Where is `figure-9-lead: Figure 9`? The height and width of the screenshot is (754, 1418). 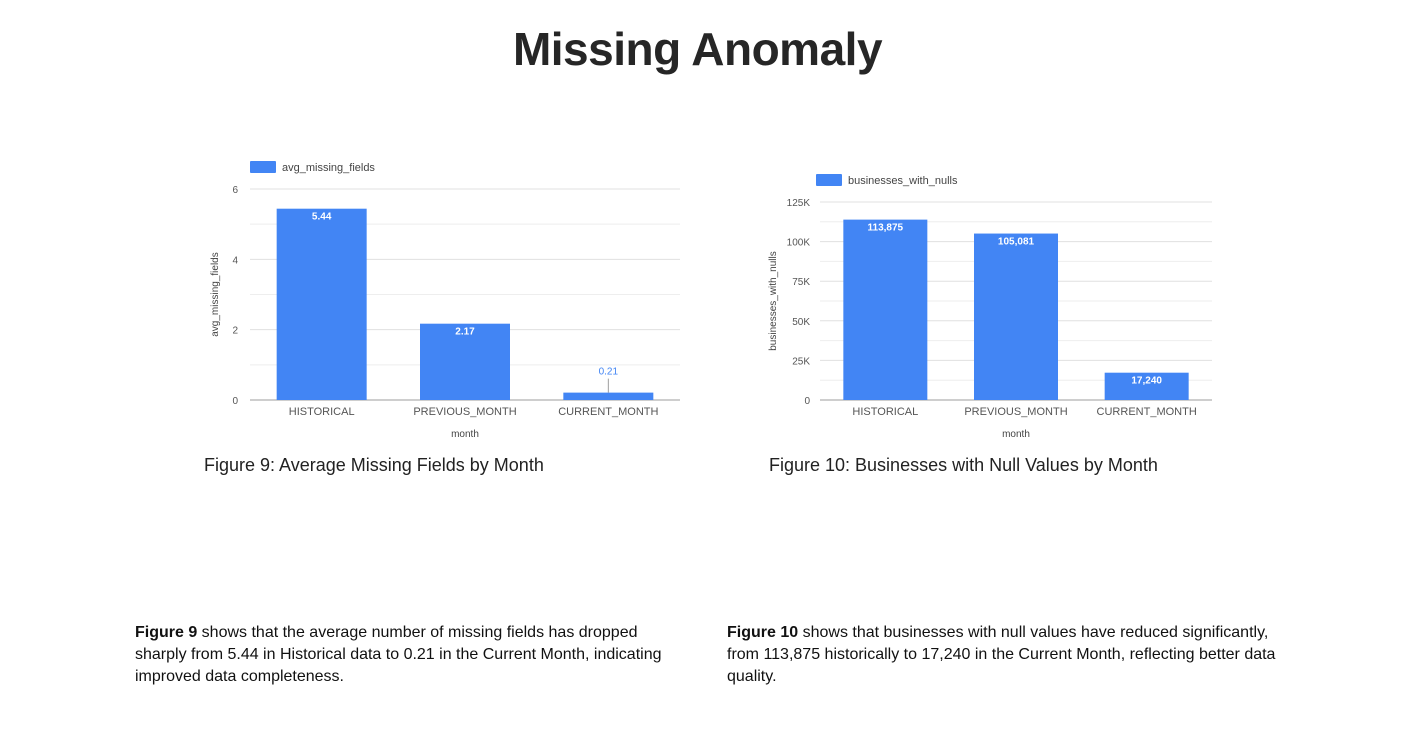 figure-9-lead: Figure 9 is located at coordinates (166, 632).